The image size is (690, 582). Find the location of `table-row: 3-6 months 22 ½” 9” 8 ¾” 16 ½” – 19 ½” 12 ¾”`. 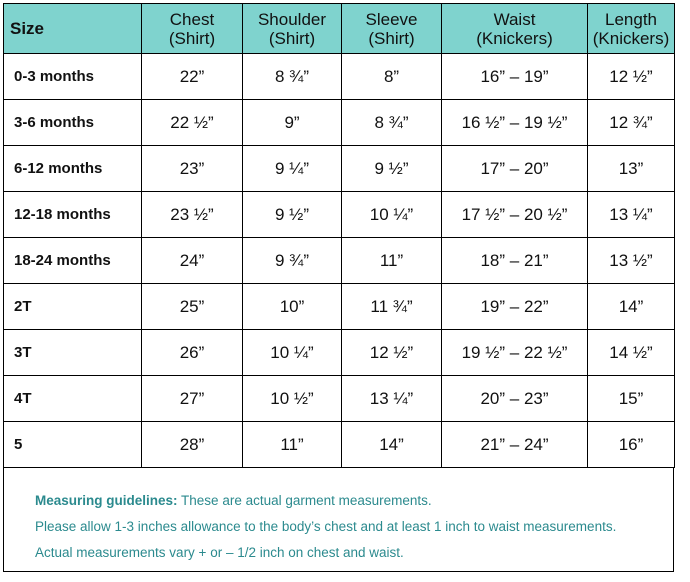

table-row: 3-6 months 22 ½” 9” 8 ¾” 16 ½” – 19 ½” 12 ¾” is located at coordinates (339, 122).